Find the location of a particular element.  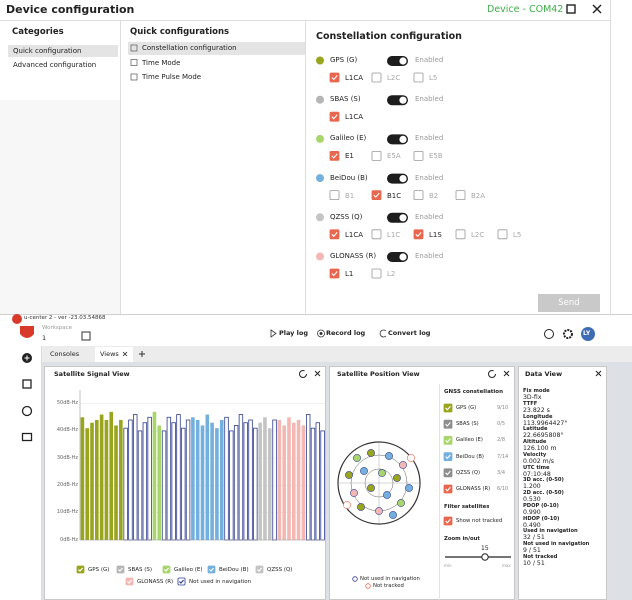

quick-item: Constellation configuration is located at coordinates (189, 48).